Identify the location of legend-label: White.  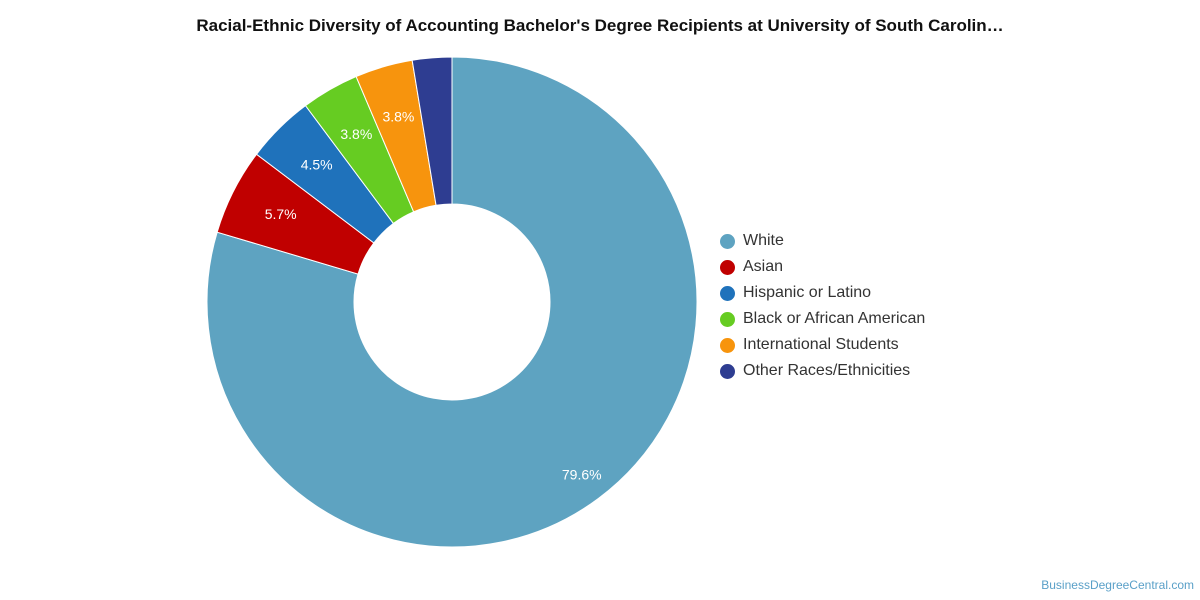
(763, 240).